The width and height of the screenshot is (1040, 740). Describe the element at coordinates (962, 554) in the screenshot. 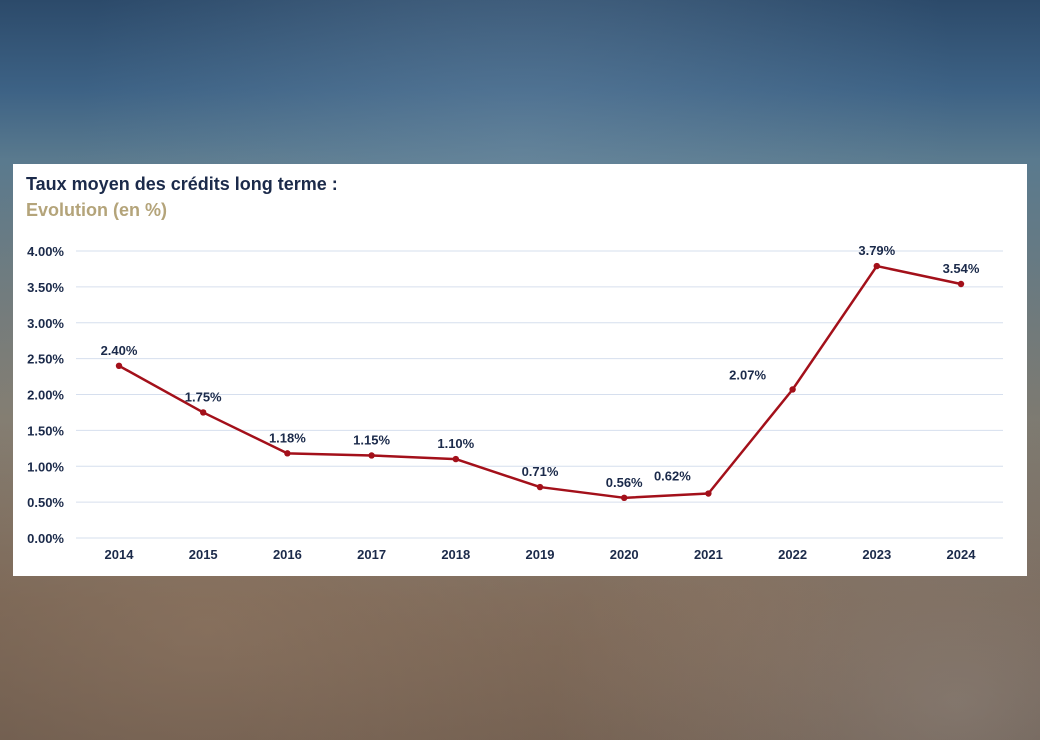

I see `x-tick-label: 2024` at that location.